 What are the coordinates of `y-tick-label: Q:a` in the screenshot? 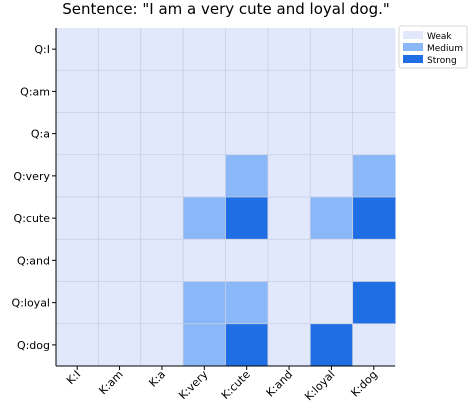 It's located at (40, 134).